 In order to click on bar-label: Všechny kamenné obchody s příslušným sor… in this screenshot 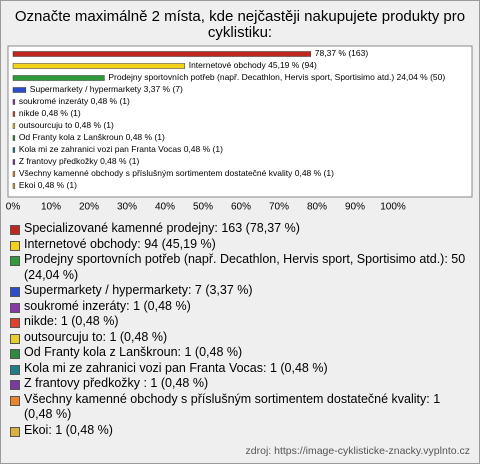, I will do `click(176, 173)`.